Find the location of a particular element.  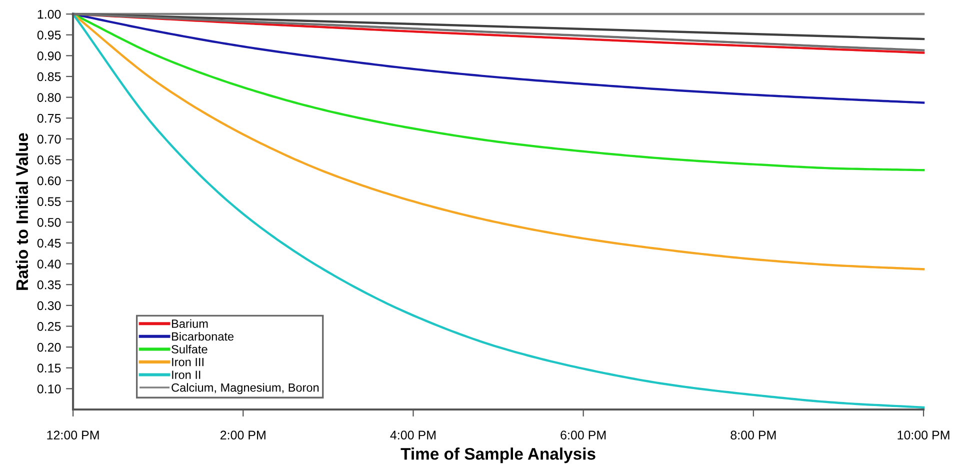

y-axis-title: Ratio to Initial Value is located at coordinates (22, 211).